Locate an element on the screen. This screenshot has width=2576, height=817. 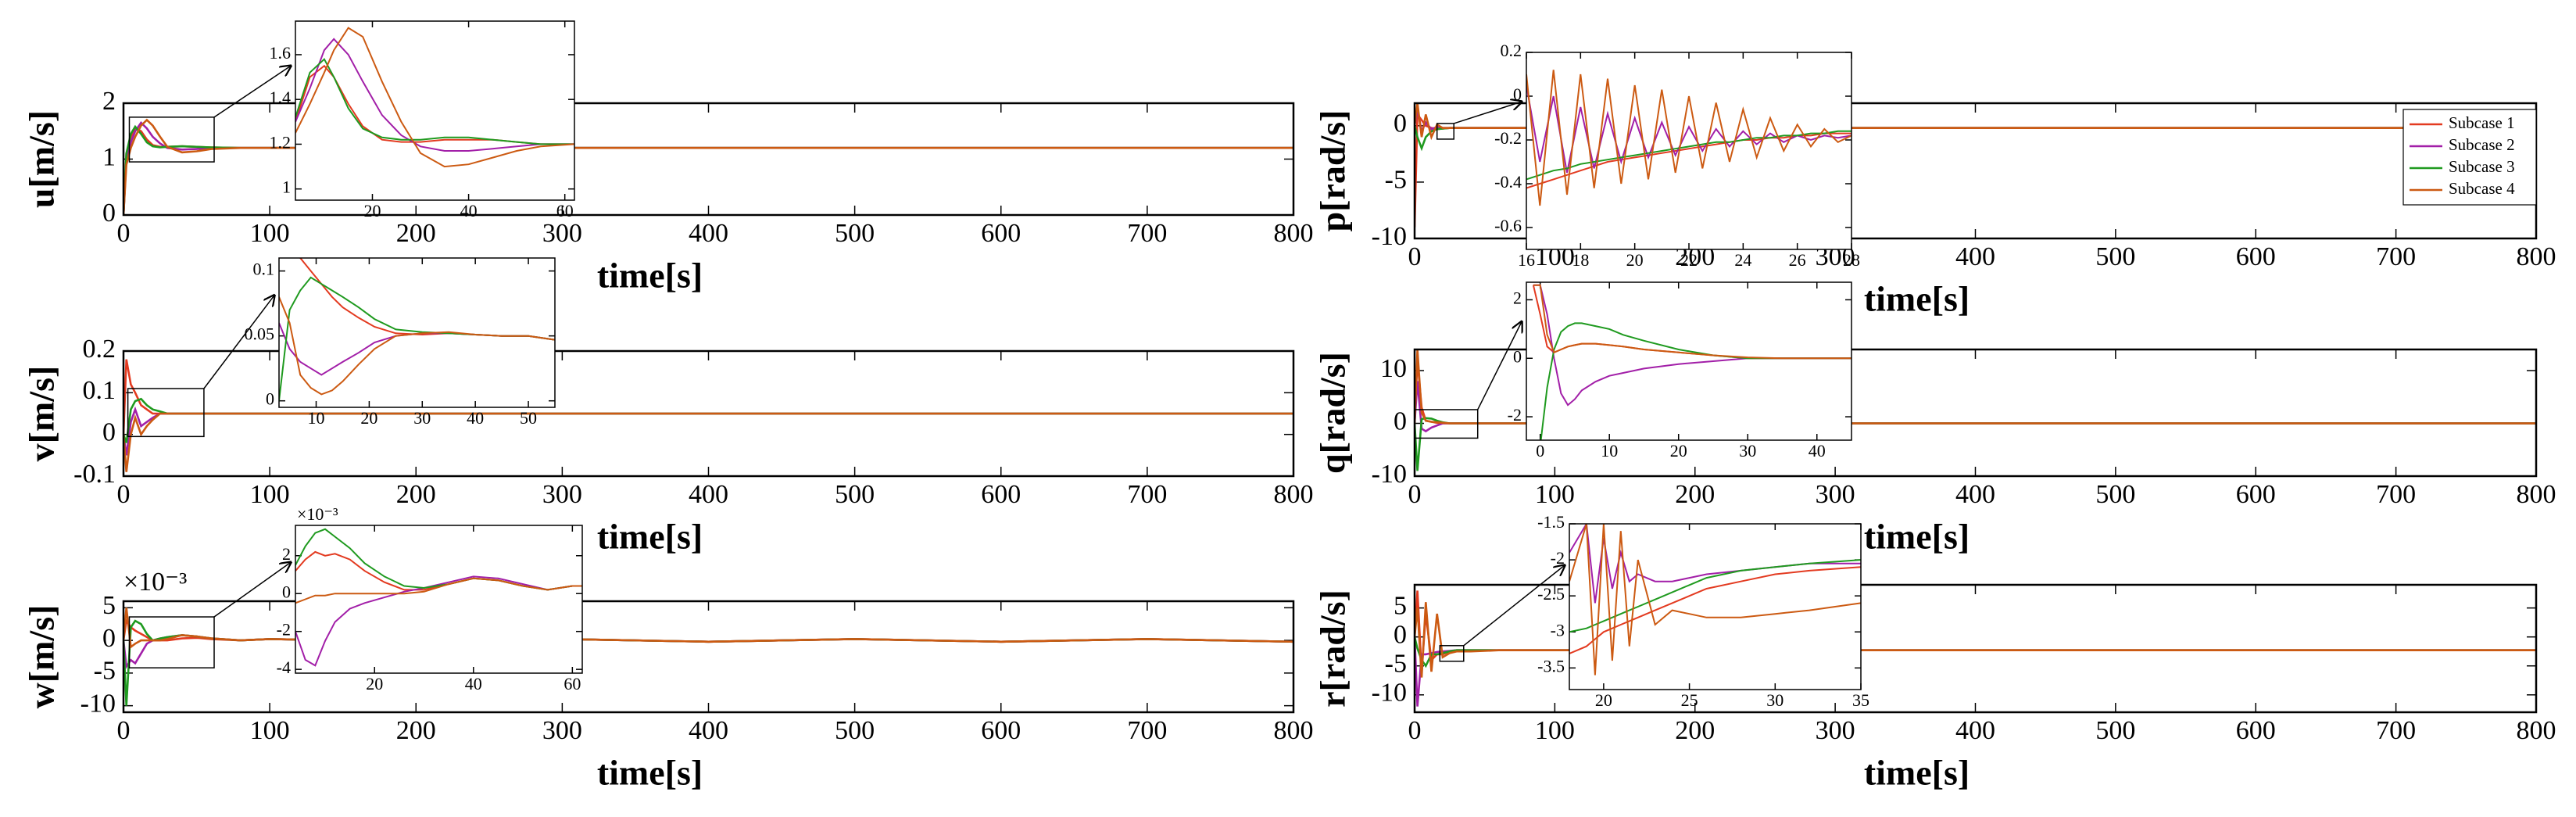
legend-label: Subcase 2 is located at coordinates (2482, 145).